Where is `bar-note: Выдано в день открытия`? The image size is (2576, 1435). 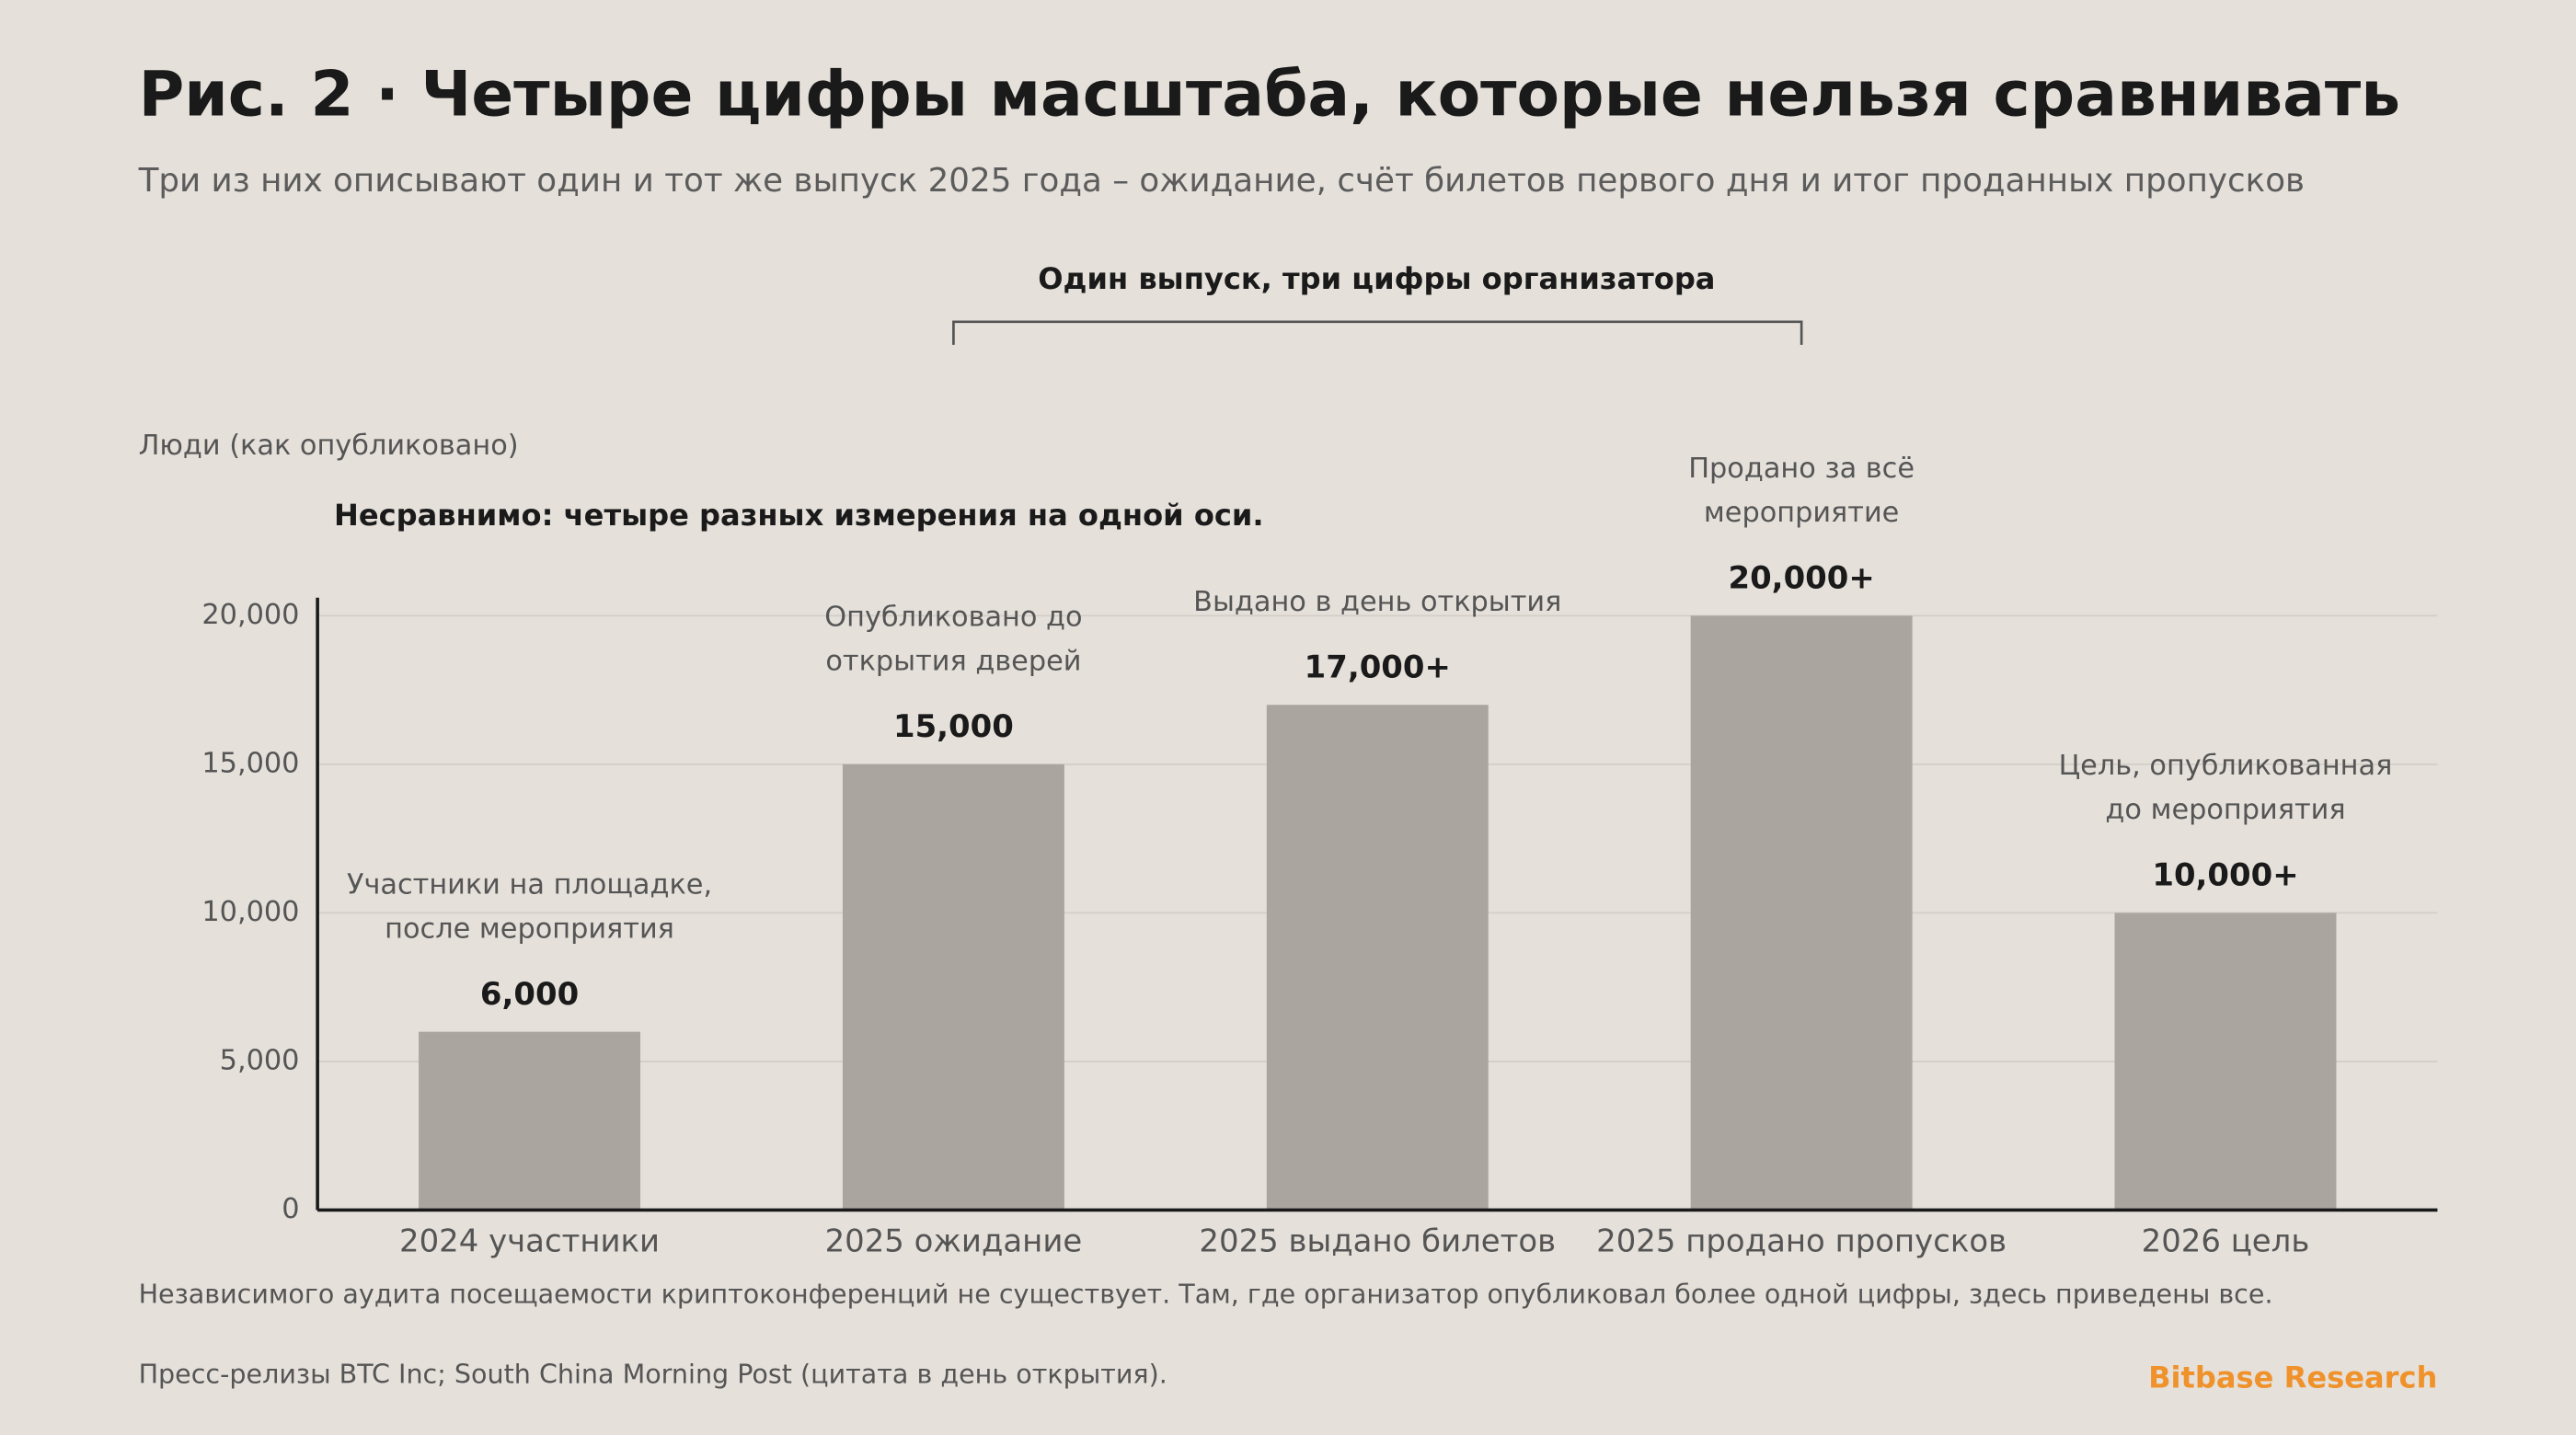
bar-note: Выдано в день открытия is located at coordinates (1377, 602).